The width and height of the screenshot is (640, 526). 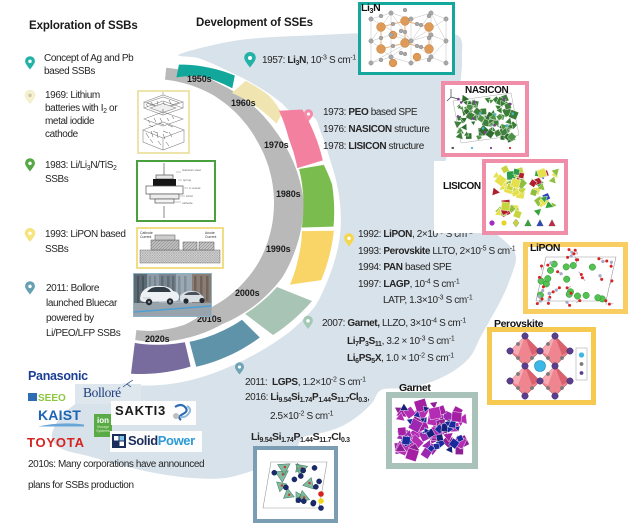 I want to click on svg-text: Anode, so click(x=210, y=233).